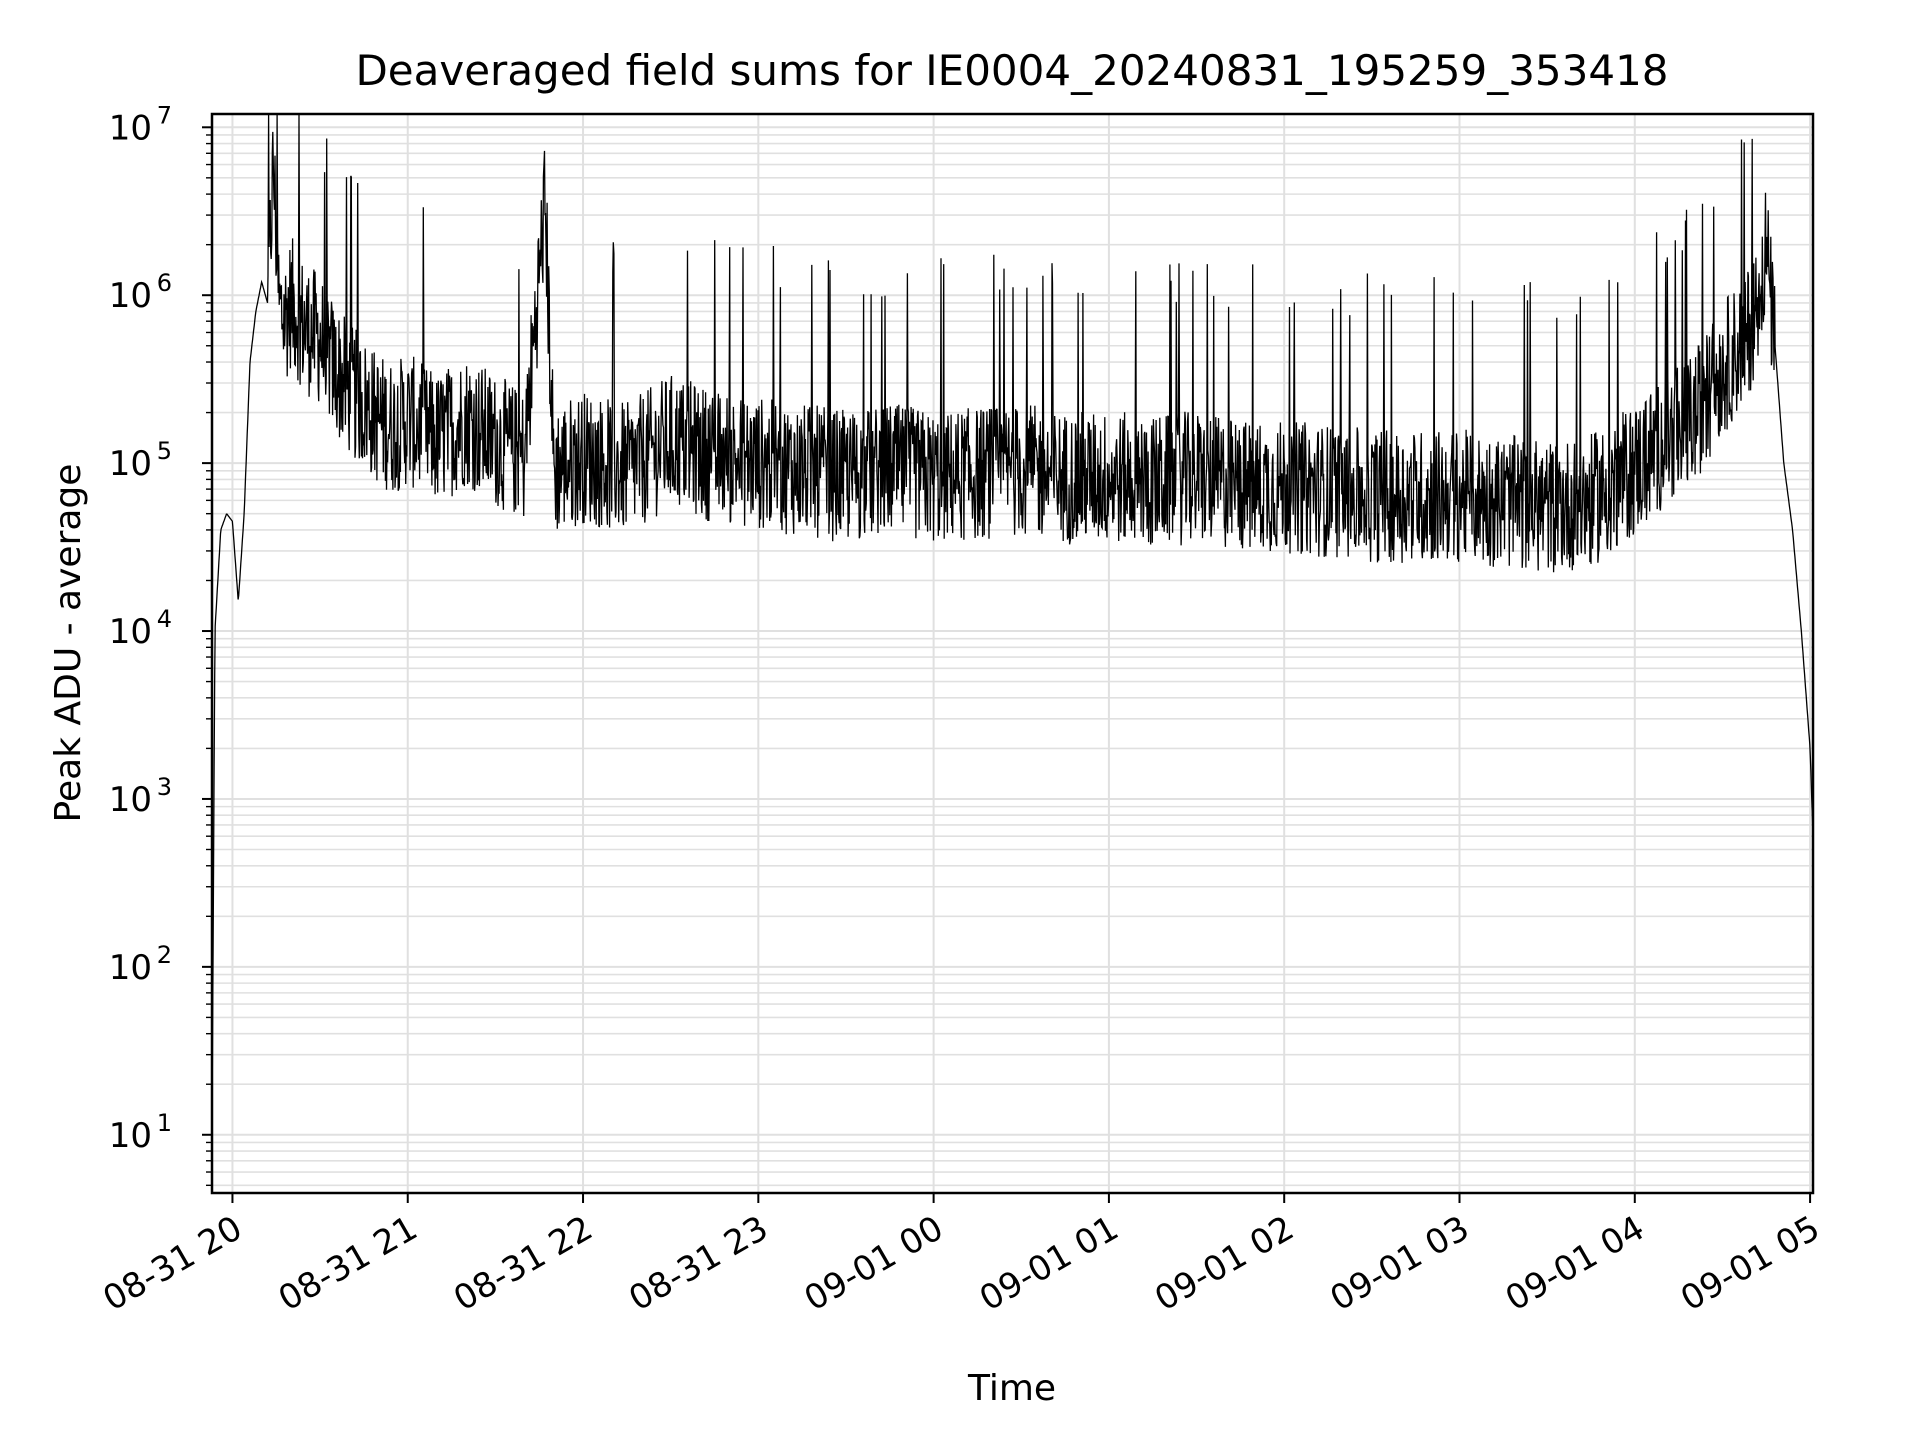 The image size is (1920, 1440). Describe the element at coordinates (164, 955) in the screenshot. I see `y-tick-exponent: 2` at that location.